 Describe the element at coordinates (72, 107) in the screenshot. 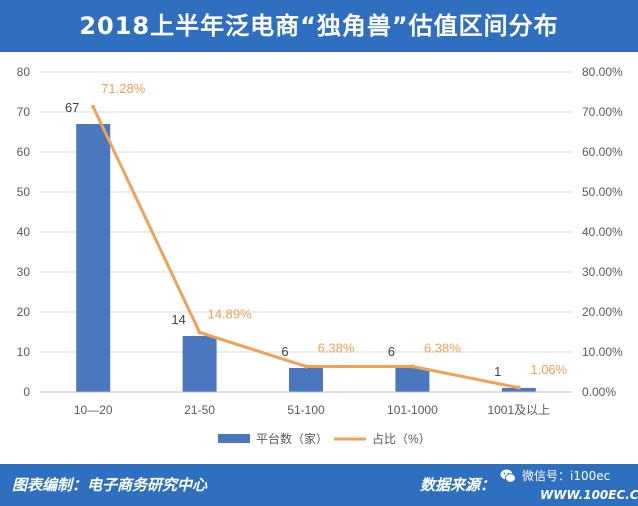

I see `bar-value-label: 67` at that location.